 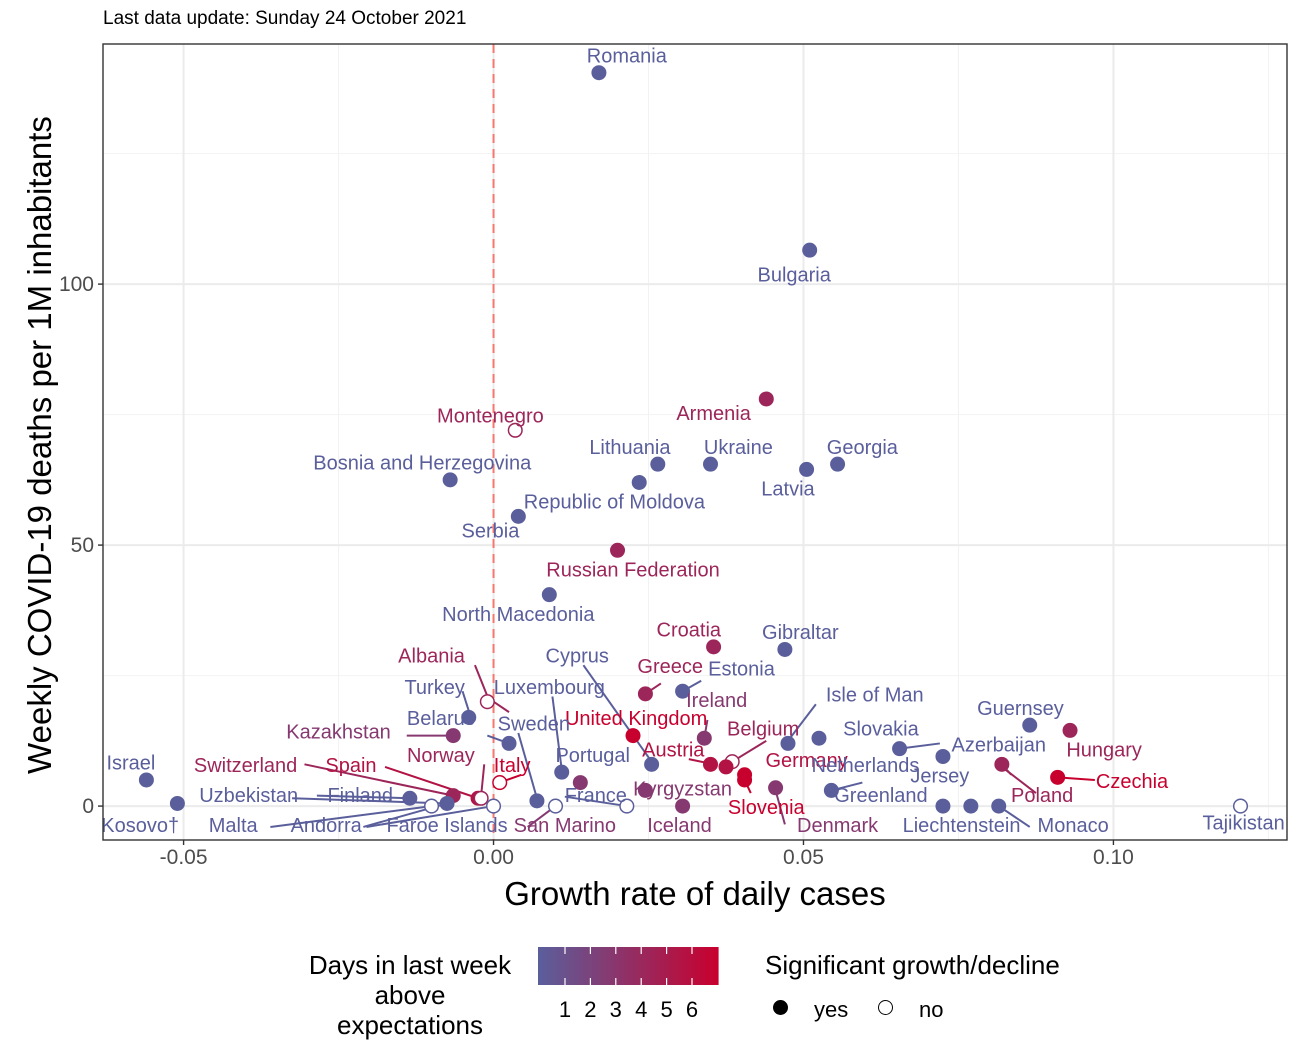 What do you see at coordinates (673, 751) in the screenshot?
I see `country-label: Austria` at bounding box center [673, 751].